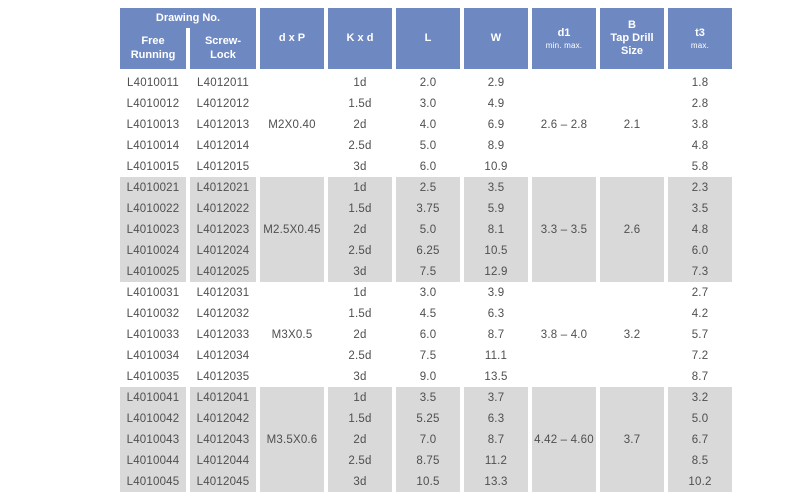 This screenshot has width=790, height=497. I want to click on header-length-label: L, so click(428, 37).